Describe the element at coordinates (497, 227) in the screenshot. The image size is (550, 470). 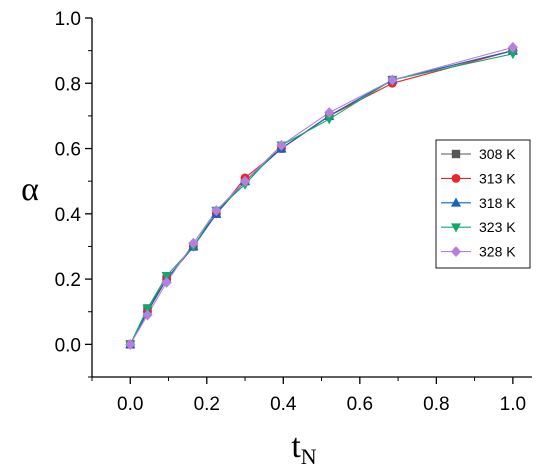
I see `legend-label: 323 K` at that location.